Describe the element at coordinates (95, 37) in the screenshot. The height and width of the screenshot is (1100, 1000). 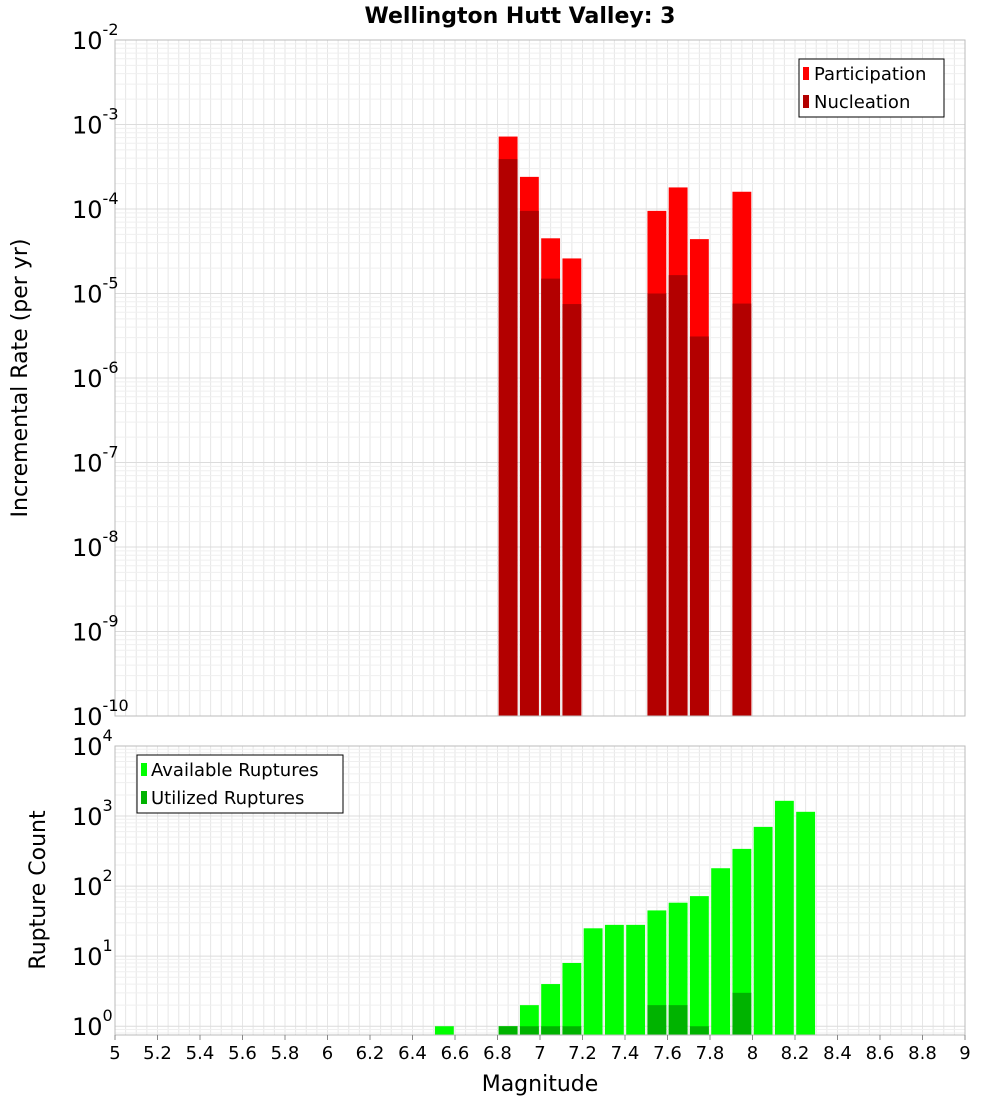
I see `top-y-tick-label: 10⁻²` at that location.